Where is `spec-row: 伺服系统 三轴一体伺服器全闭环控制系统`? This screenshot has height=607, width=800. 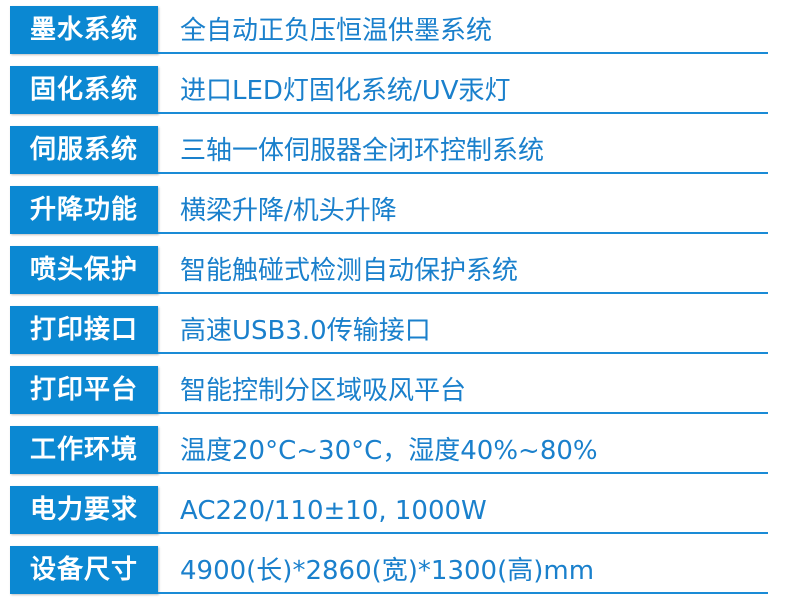
spec-row: 伺服系统 三轴一体伺服器全闭环控制系统 is located at coordinates (389, 150).